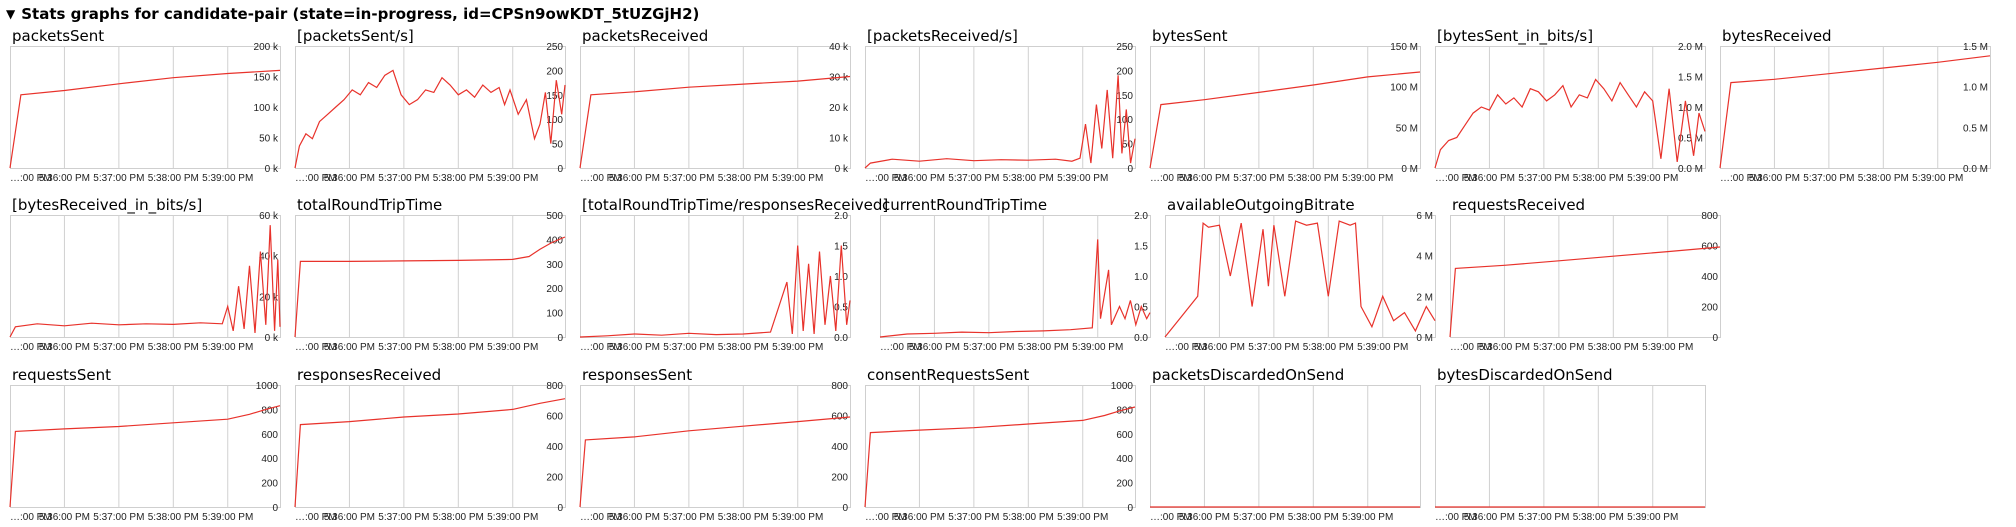  Describe the element at coordinates (1424, 338) in the screenshot. I see `y-tick-label: 0 M` at that location.